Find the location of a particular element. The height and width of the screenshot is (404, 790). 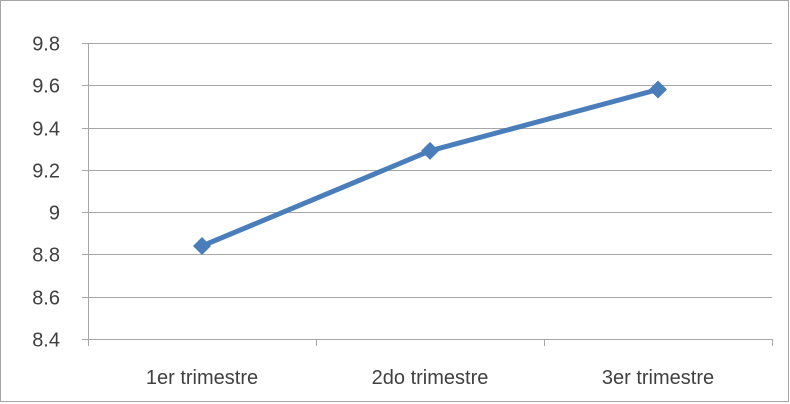

y-tick-label: 8.4 is located at coordinates (46, 341).